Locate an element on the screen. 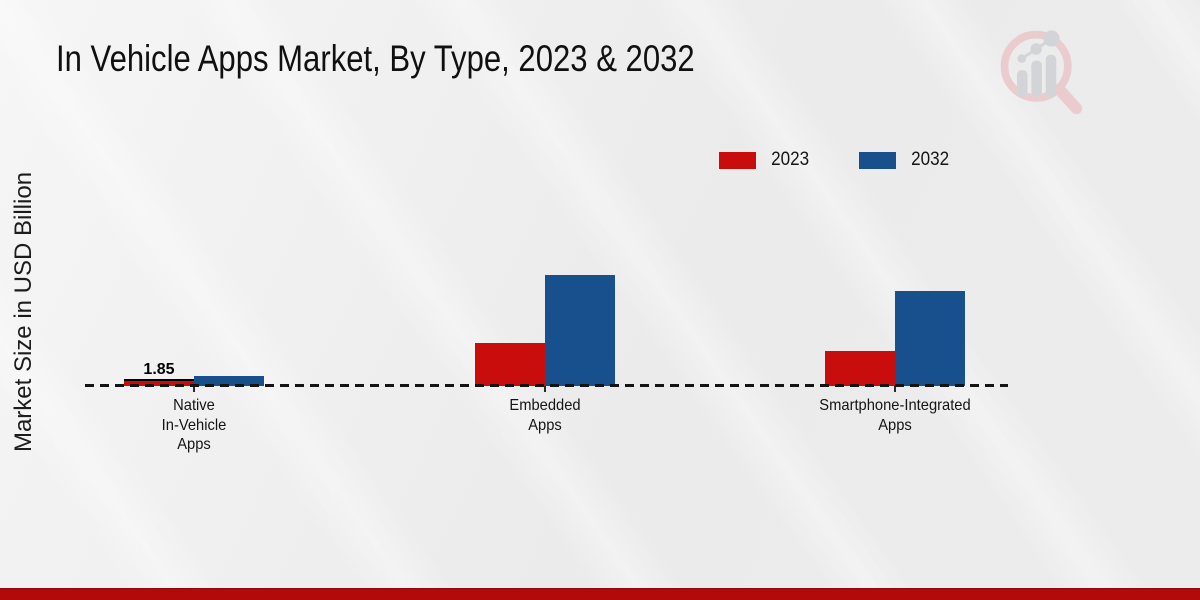 The height and width of the screenshot is (600, 1200). legend-label-2032: 2032 is located at coordinates (930, 159).